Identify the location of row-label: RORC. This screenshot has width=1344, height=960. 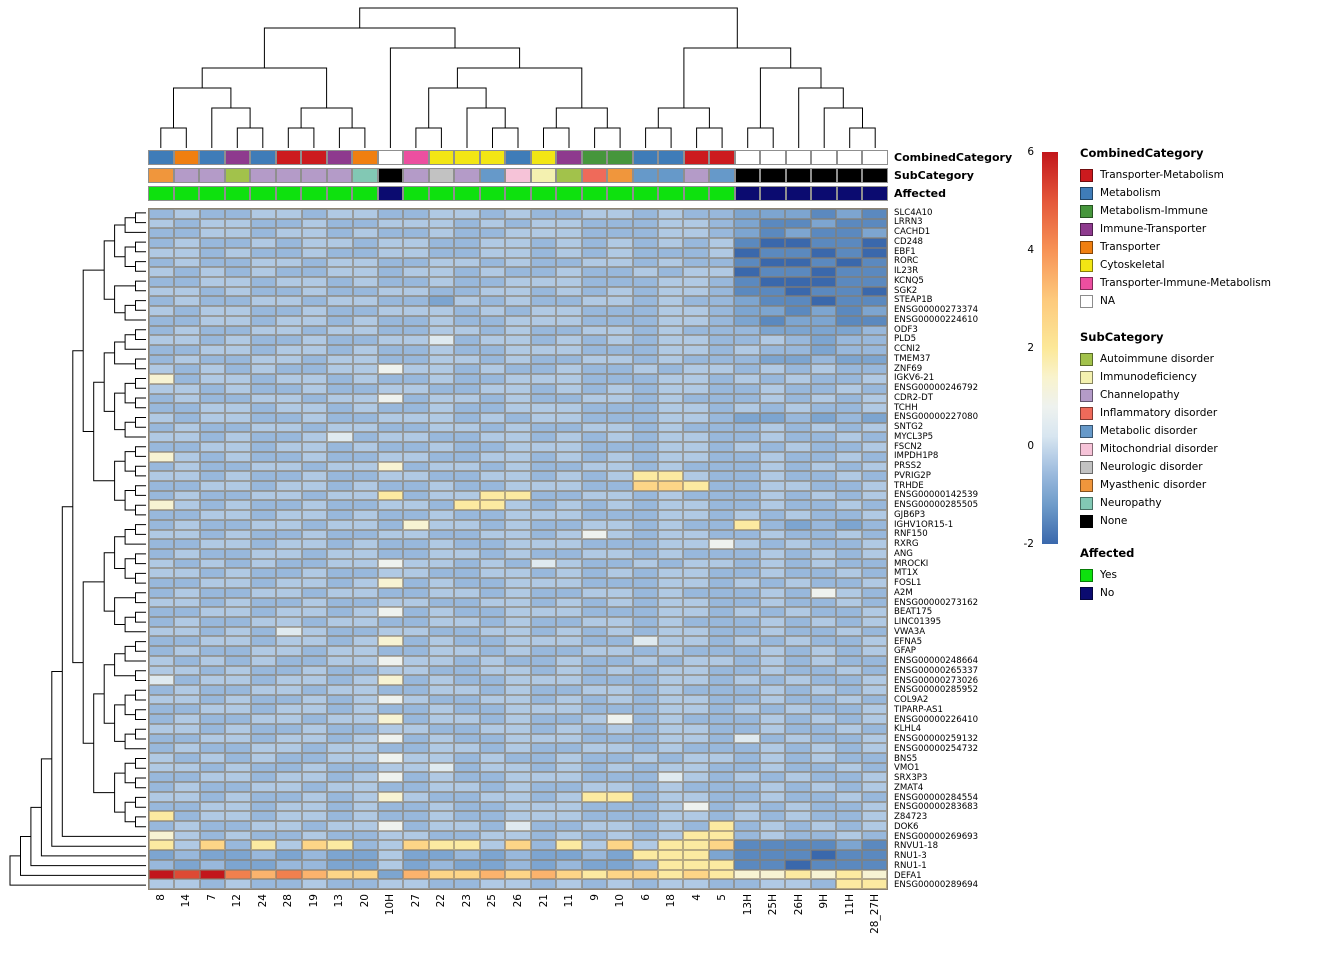
(906, 261).